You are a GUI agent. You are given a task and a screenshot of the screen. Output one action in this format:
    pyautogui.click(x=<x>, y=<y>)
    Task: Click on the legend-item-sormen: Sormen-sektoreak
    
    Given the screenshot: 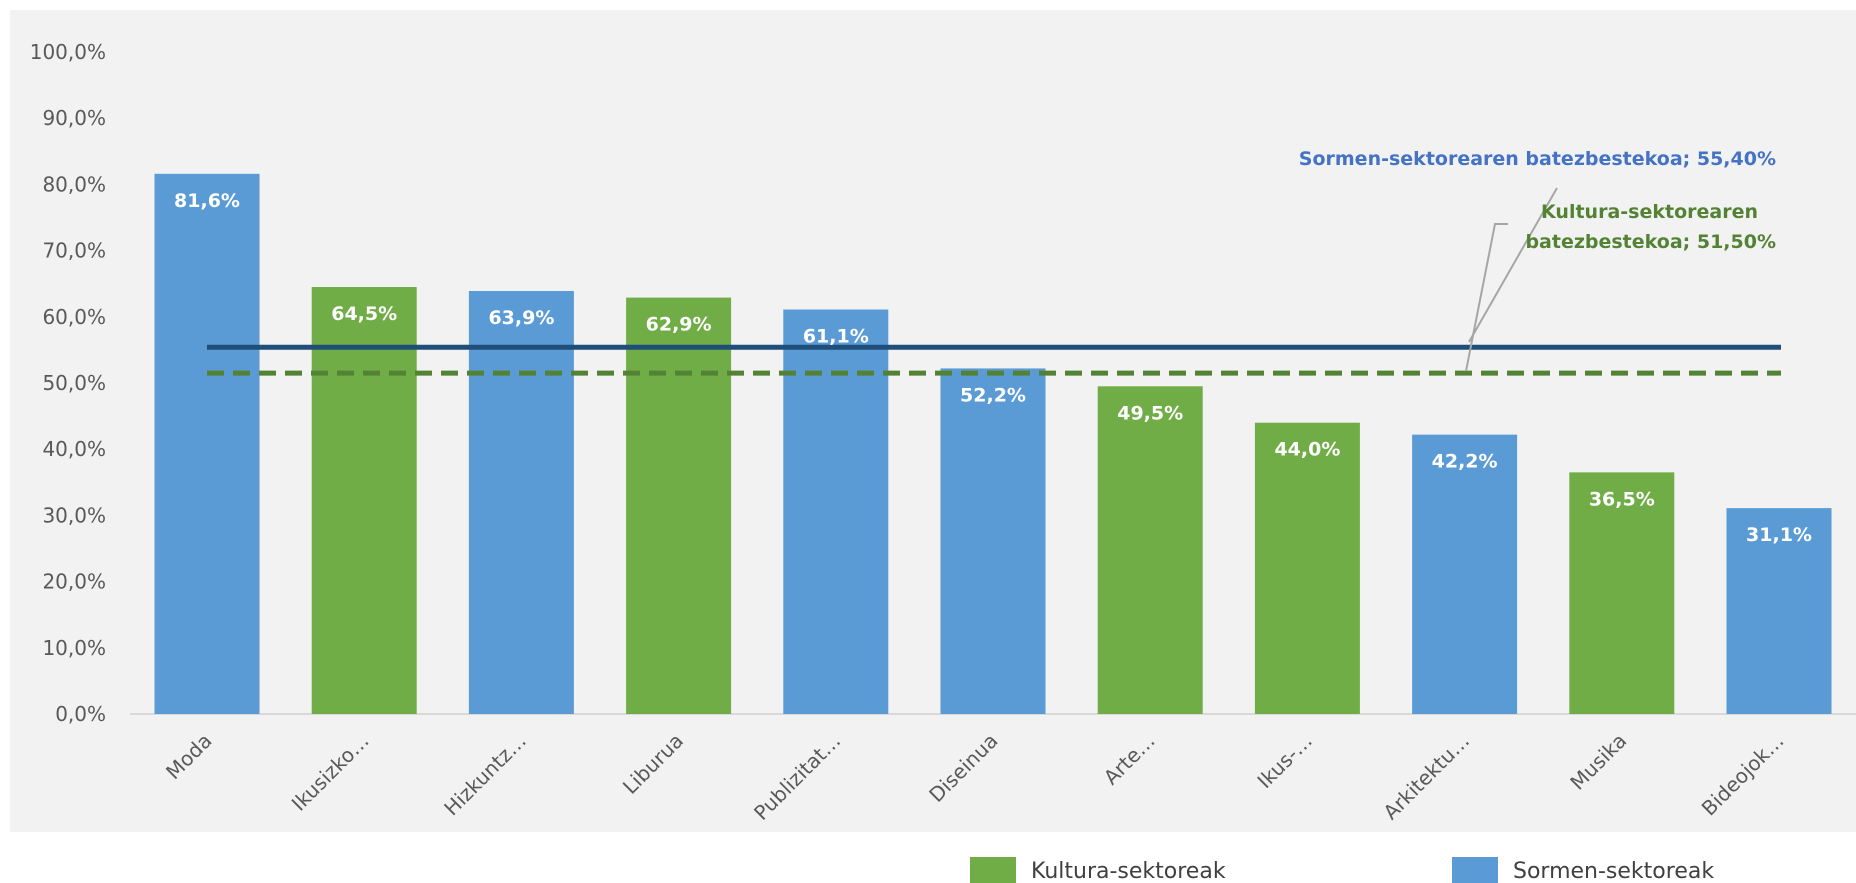 What is the action you would take?
    pyautogui.click(x=1583, y=870)
    